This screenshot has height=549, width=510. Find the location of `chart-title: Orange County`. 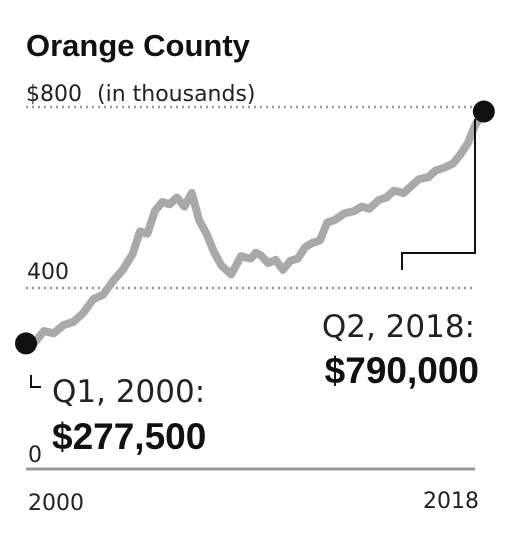

chart-title: Orange County is located at coordinates (138, 45).